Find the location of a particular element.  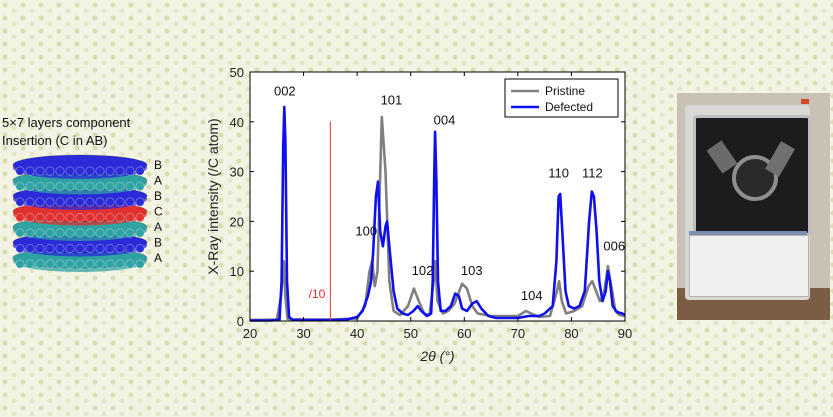

schematic-title-line1: 5×7 layers component is located at coordinates (66, 122).